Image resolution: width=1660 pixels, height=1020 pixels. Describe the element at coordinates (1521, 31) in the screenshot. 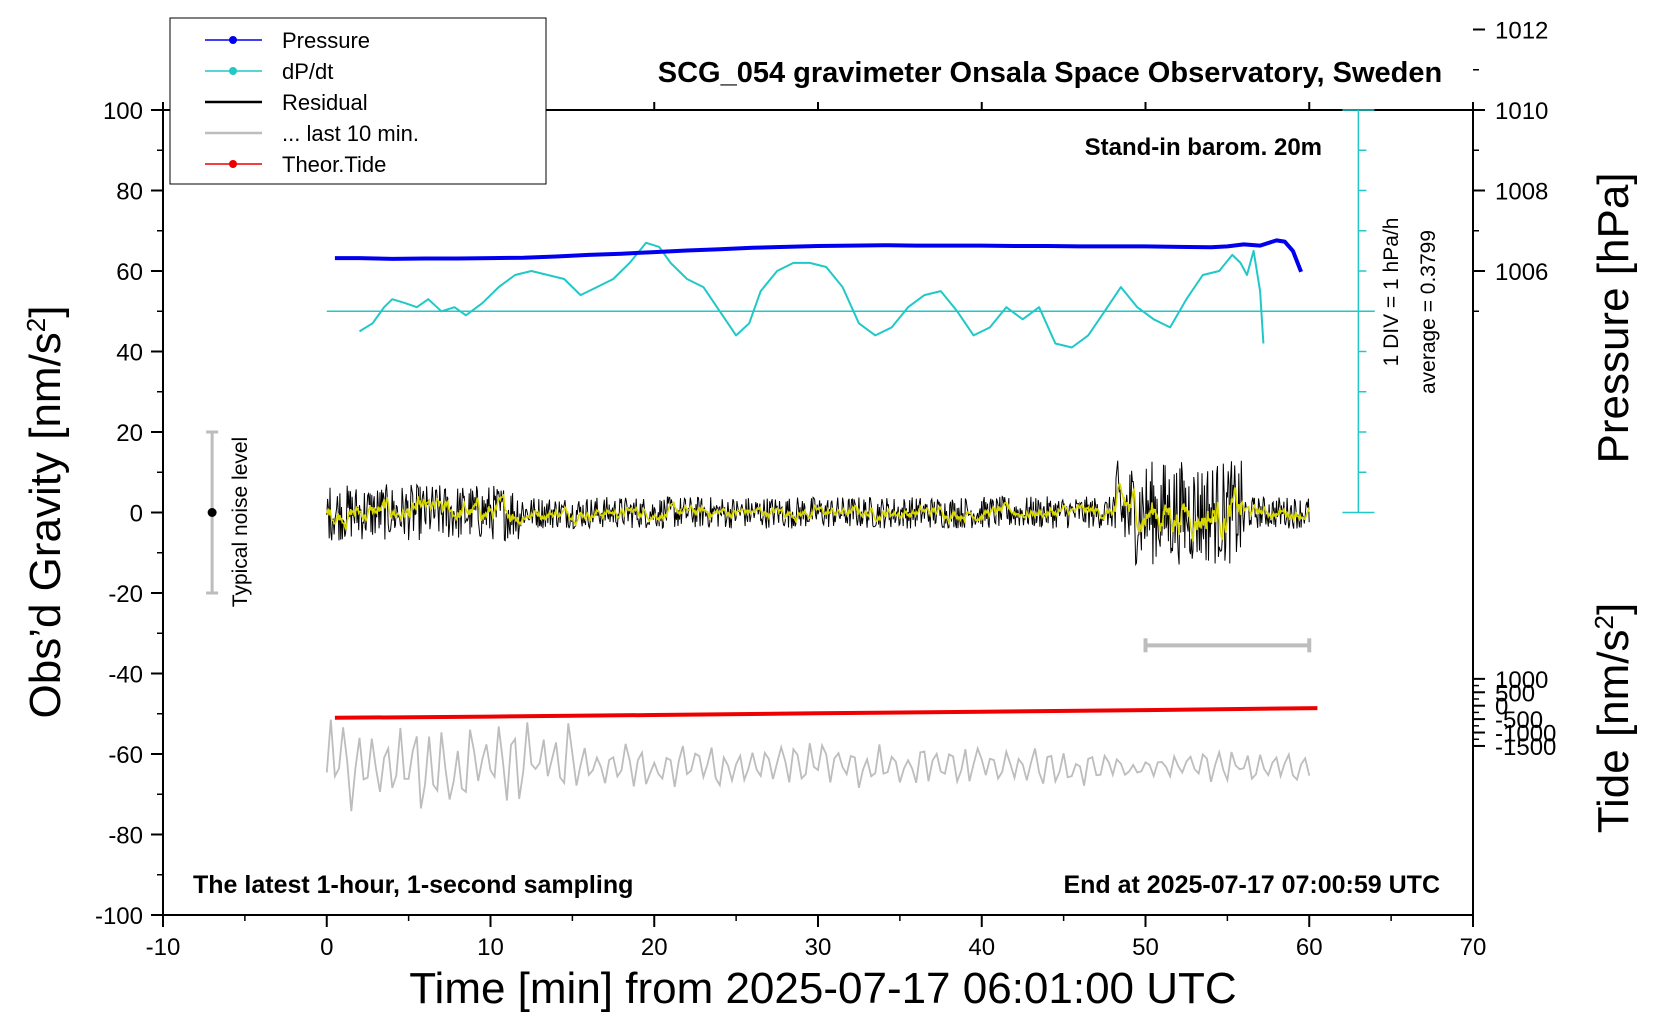

I see `pressure-tick-label: 1012` at that location.